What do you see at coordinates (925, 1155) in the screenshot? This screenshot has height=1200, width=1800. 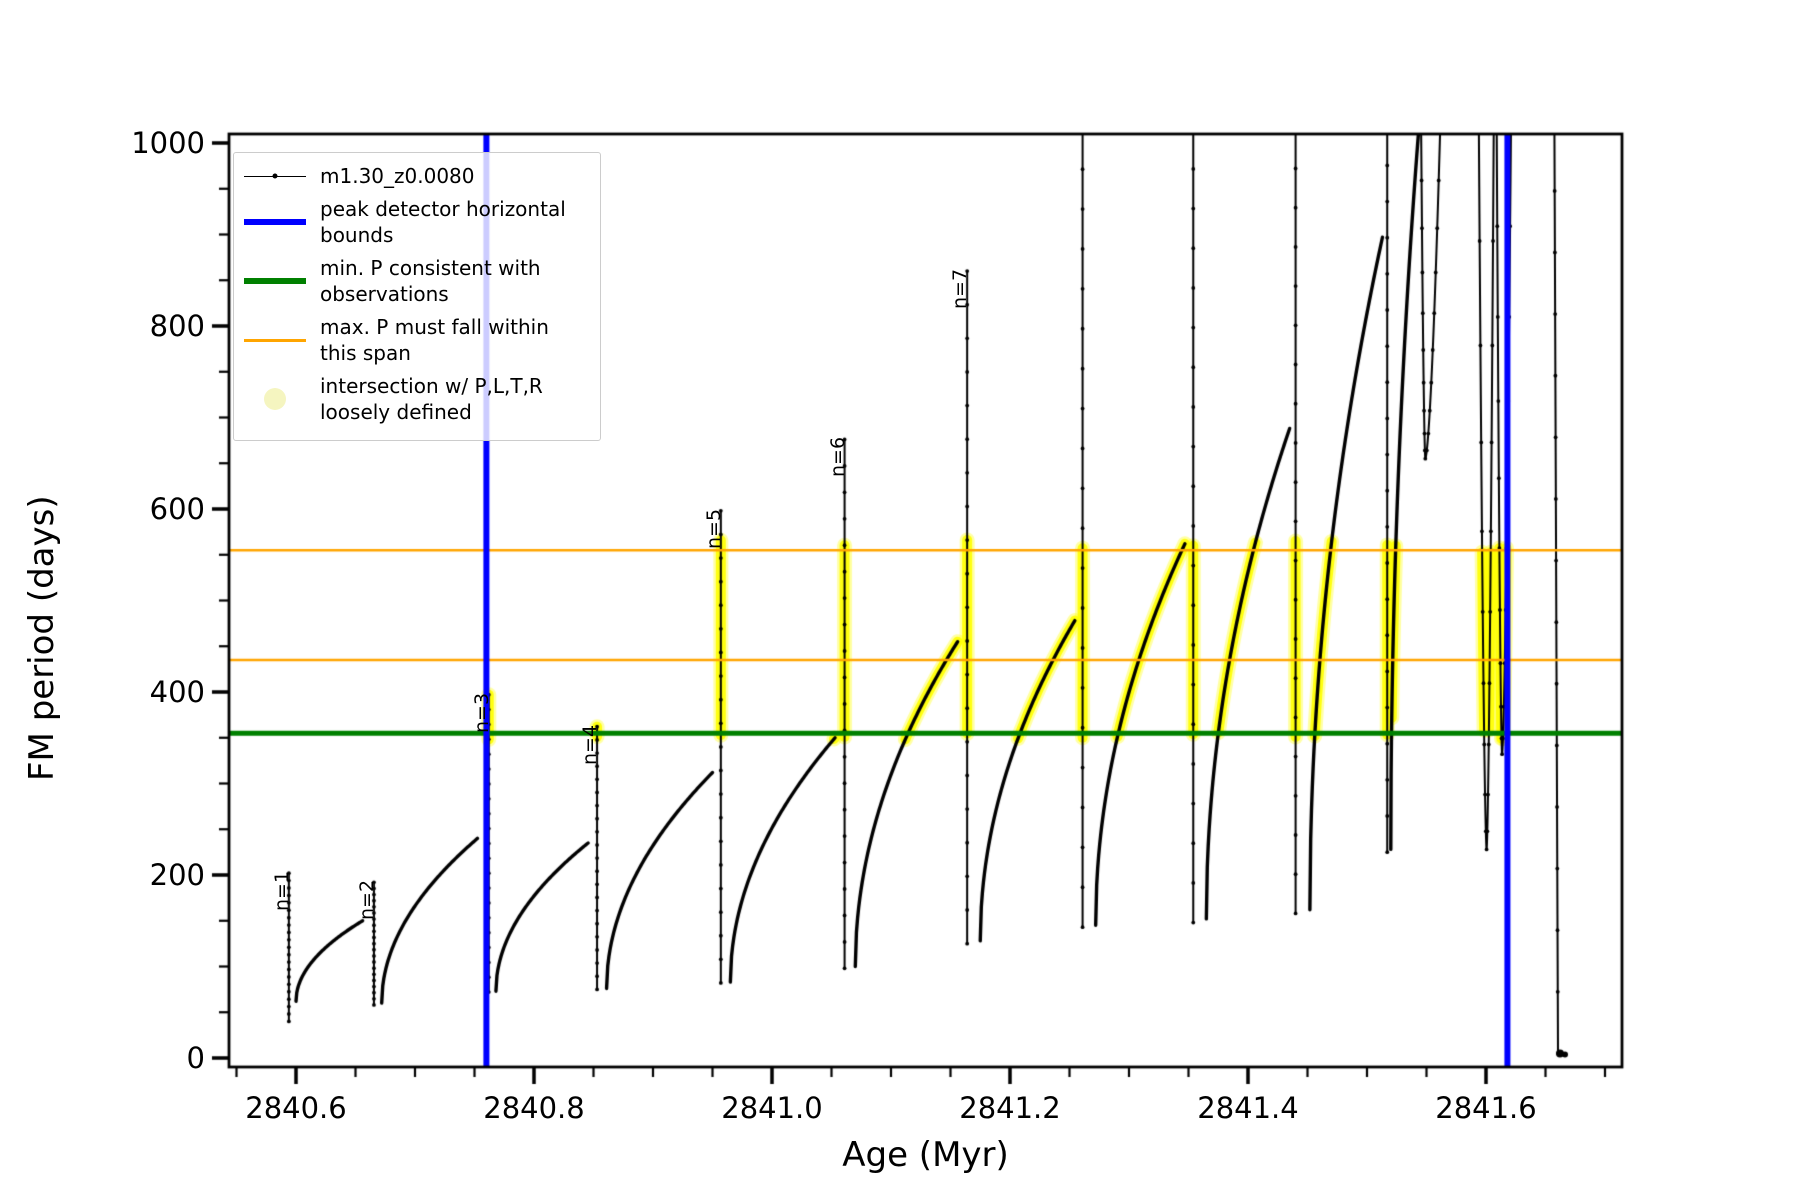 I see `x-axis-label: Age (Myr)` at bounding box center [925, 1155].